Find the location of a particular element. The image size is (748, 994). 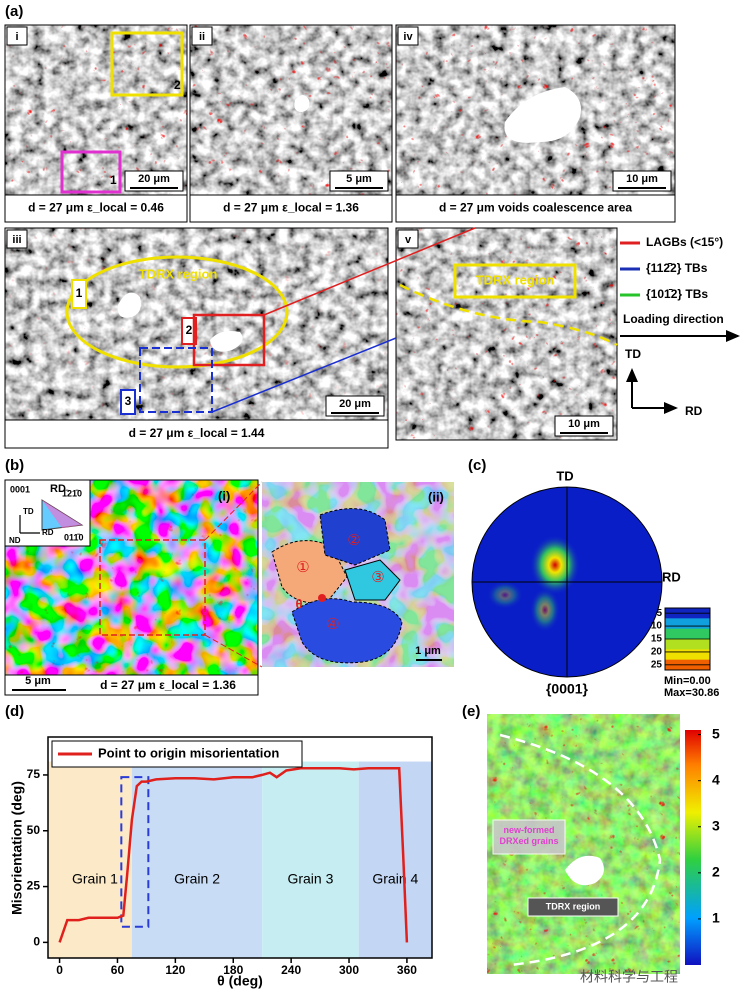

subpanel-label: ii is located at coordinates (202, 37).